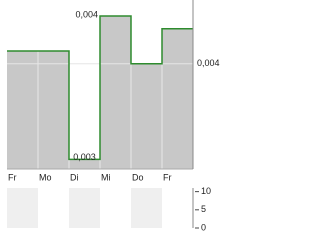 Image resolution: width=320 pixels, height=240 pixels. I want to click on x-tick-label: Mo, so click(45, 177).